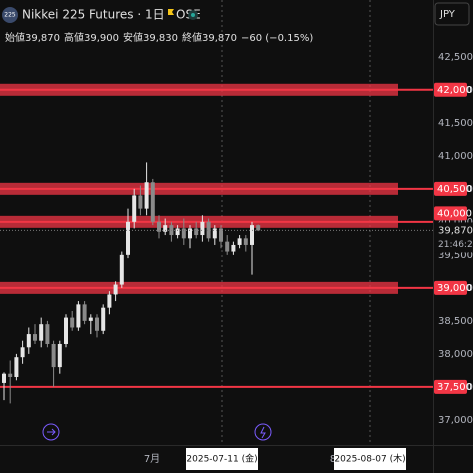  Describe the element at coordinates (192, 37) in the screenshot. I see `legend-label: 終値` at that location.